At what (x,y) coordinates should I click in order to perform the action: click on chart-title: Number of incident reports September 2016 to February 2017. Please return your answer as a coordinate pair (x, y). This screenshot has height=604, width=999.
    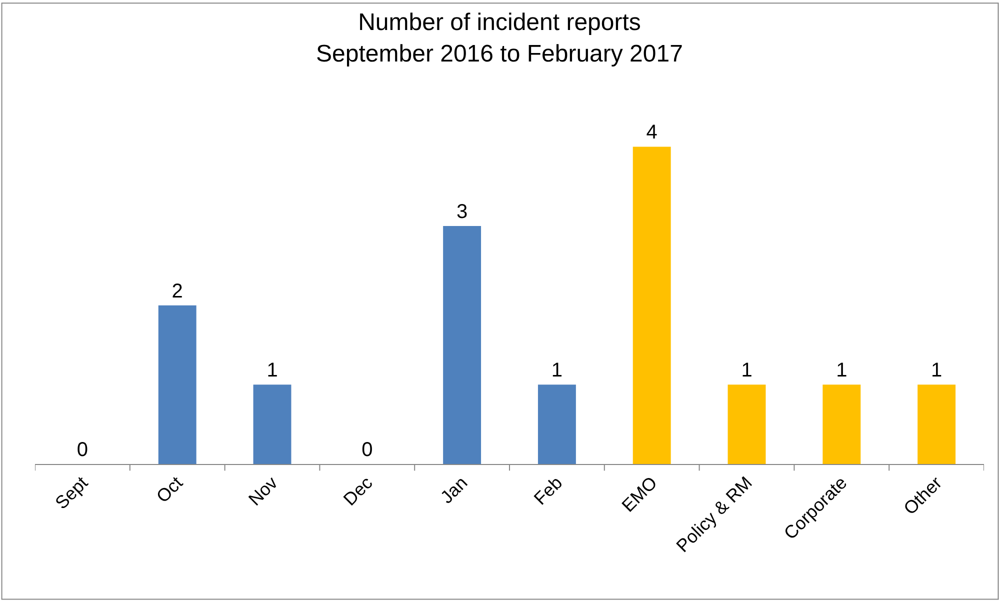
    Looking at the image, I should click on (499, 38).